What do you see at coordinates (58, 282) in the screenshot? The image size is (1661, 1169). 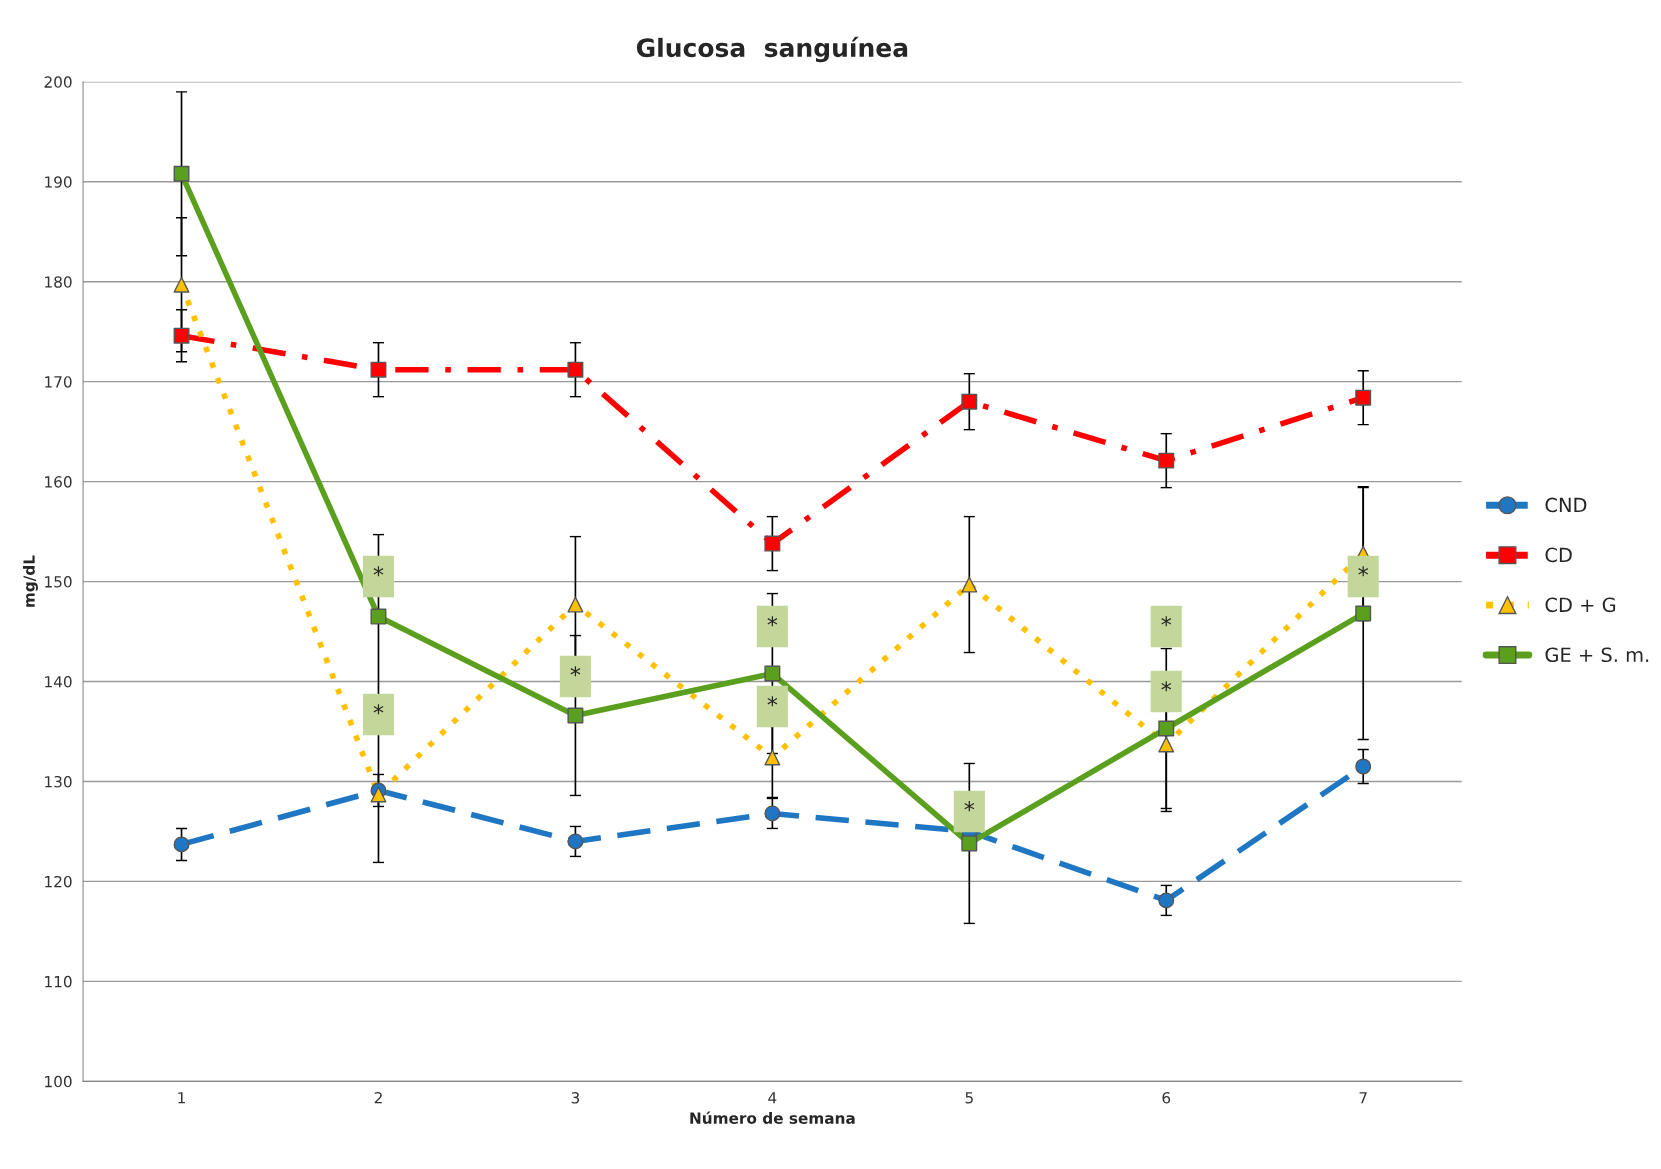 I see `y-tick-label: 180` at bounding box center [58, 282].